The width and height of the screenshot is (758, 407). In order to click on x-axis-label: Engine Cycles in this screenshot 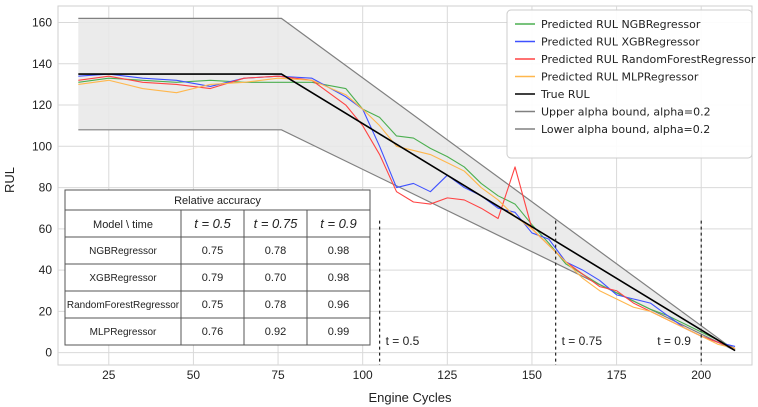, I will do `click(410, 397)`.